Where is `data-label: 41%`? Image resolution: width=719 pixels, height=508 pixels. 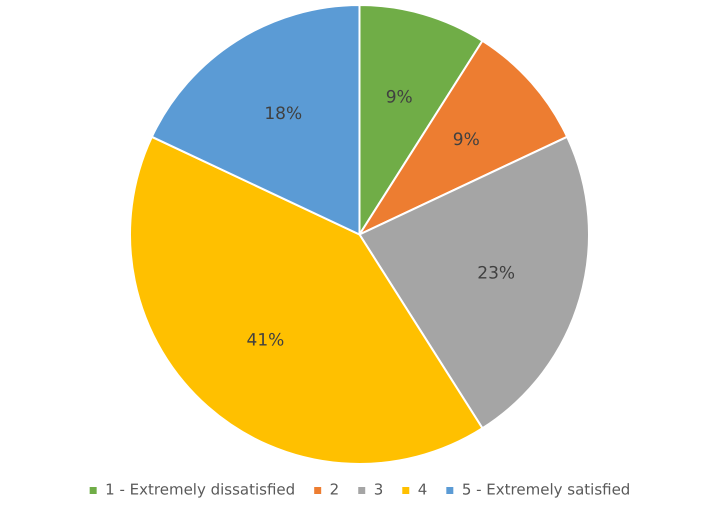
data-label: 41% is located at coordinates (265, 340).